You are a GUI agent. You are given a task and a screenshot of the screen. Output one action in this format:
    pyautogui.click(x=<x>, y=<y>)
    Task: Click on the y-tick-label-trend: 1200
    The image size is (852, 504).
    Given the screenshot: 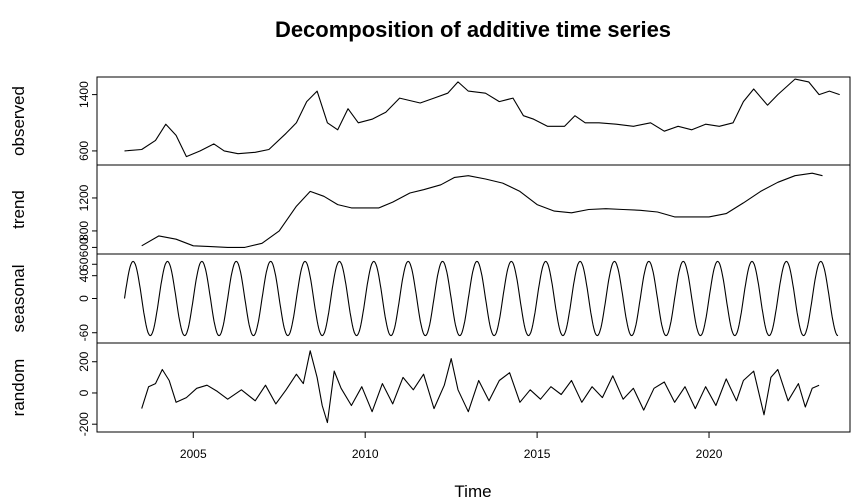 What is the action you would take?
    pyautogui.click(x=84, y=197)
    